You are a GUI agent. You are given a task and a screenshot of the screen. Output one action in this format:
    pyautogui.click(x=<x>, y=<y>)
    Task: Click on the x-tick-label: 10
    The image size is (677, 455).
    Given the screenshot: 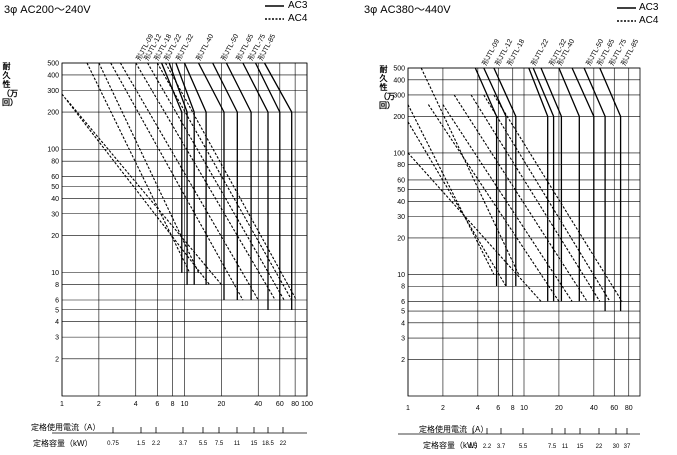 What is the action you would take?
    pyautogui.click(x=524, y=408)
    